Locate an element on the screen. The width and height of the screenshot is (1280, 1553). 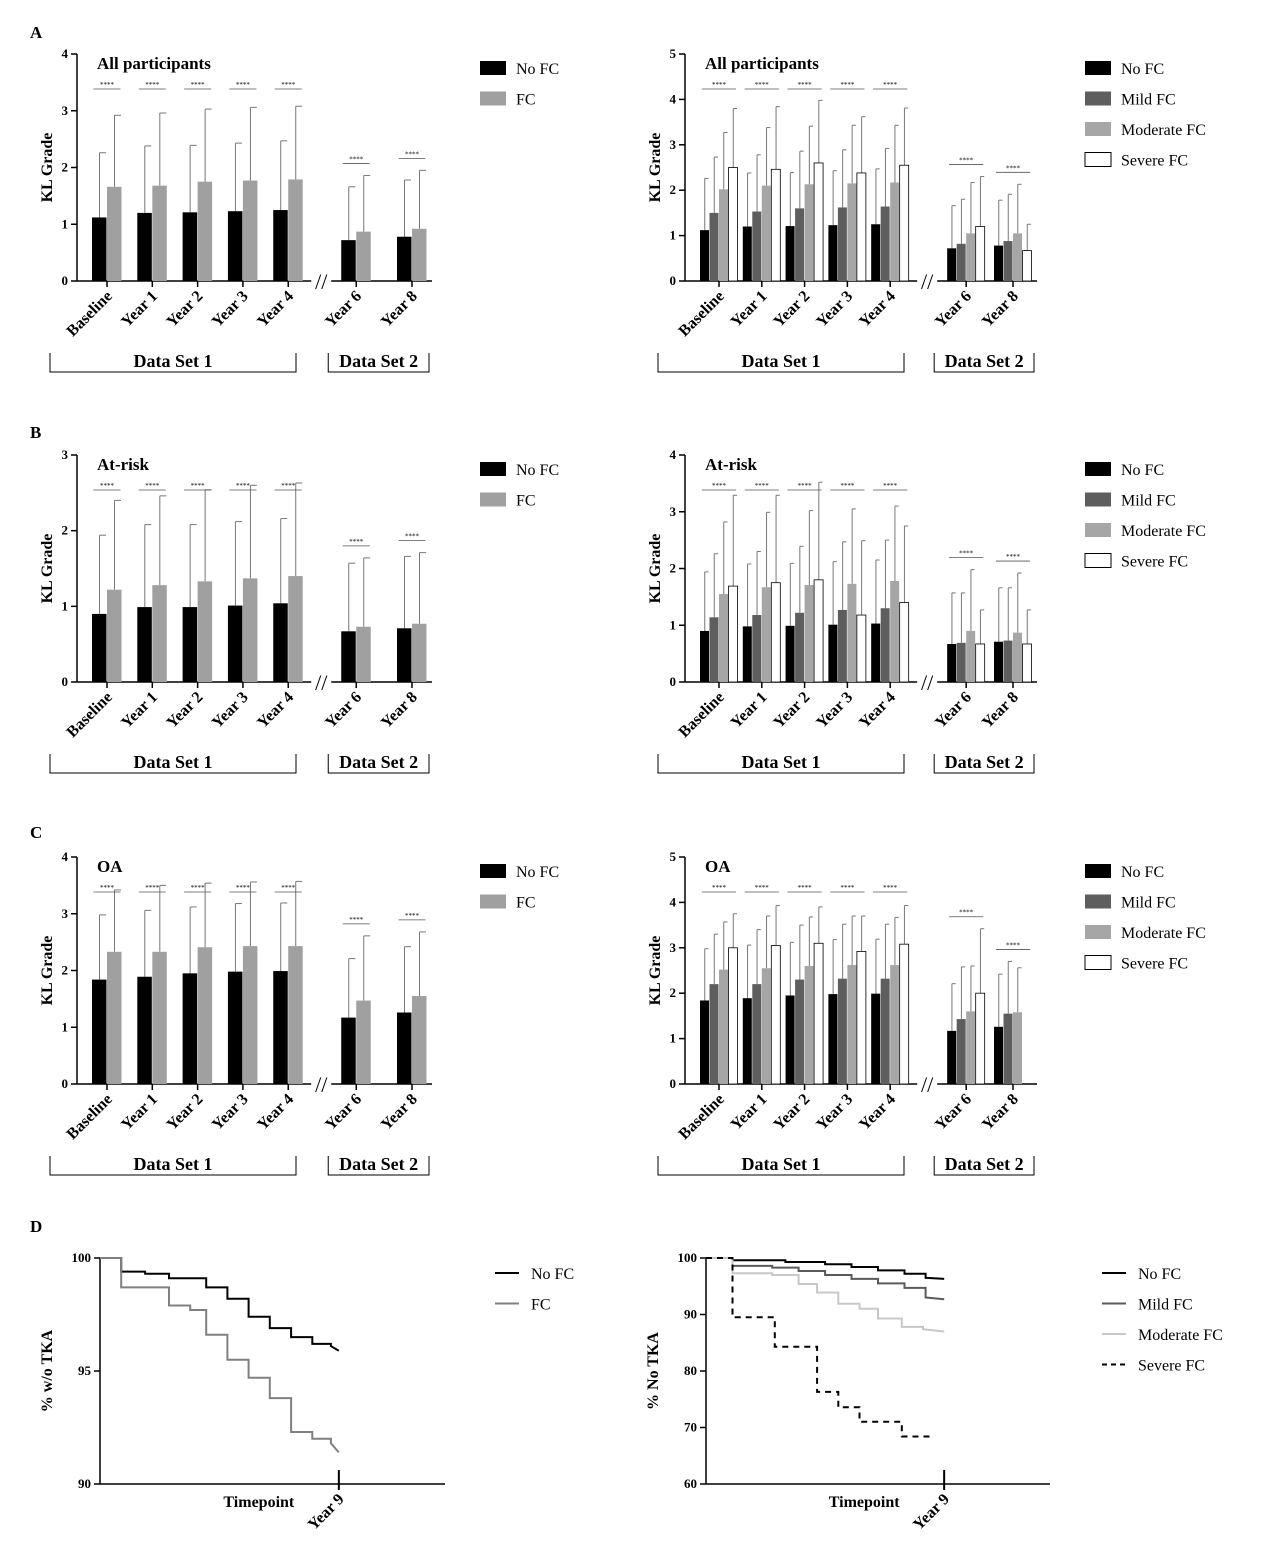
bar-severe-fc-baseline is located at coordinates (733, 634).